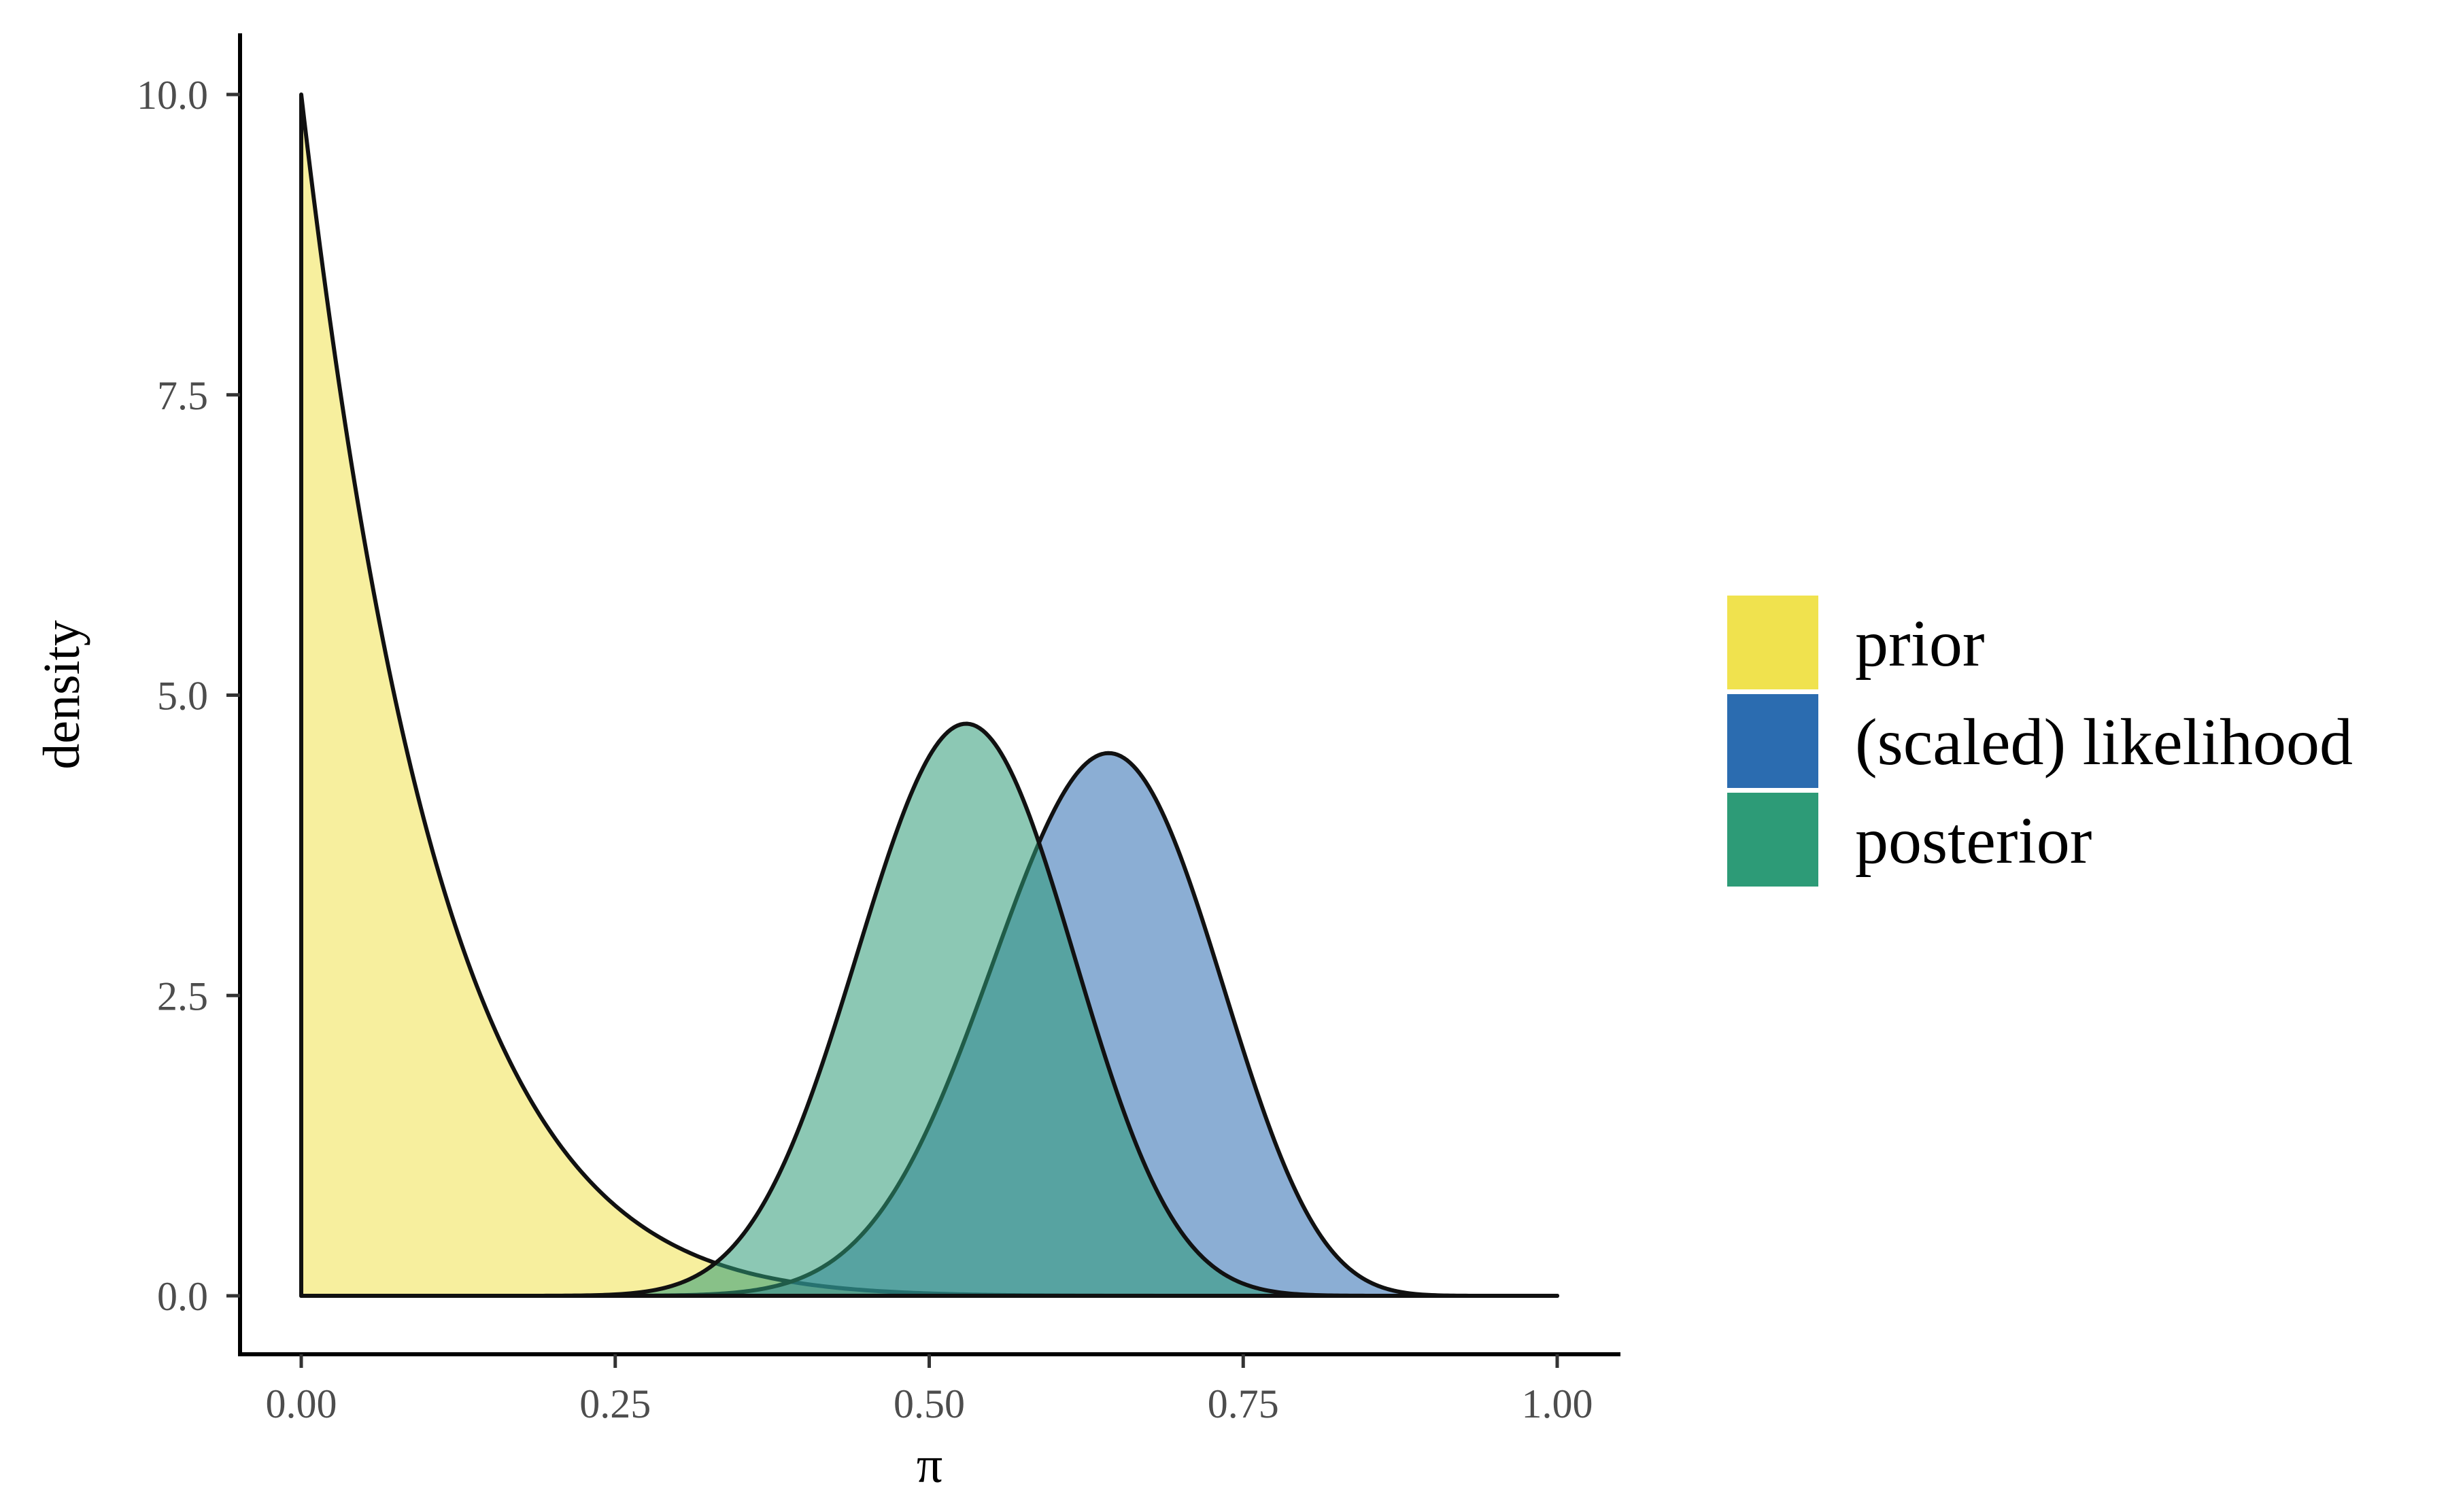 The height and width of the screenshot is (1512, 2448). Describe the element at coordinates (1920, 644) in the screenshot. I see `legend-label-prior: prior` at that location.